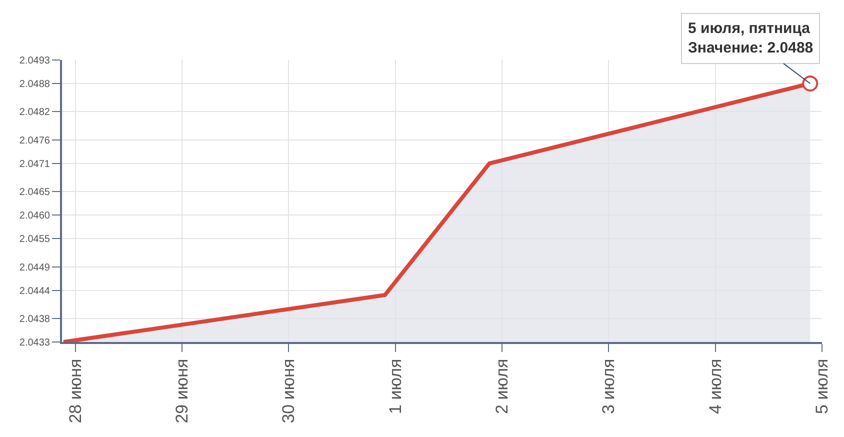 Image resolution: width=844 pixels, height=437 pixels. What do you see at coordinates (34, 192) in the screenshot?
I see `y-tick-label: 2.0465` at bounding box center [34, 192].